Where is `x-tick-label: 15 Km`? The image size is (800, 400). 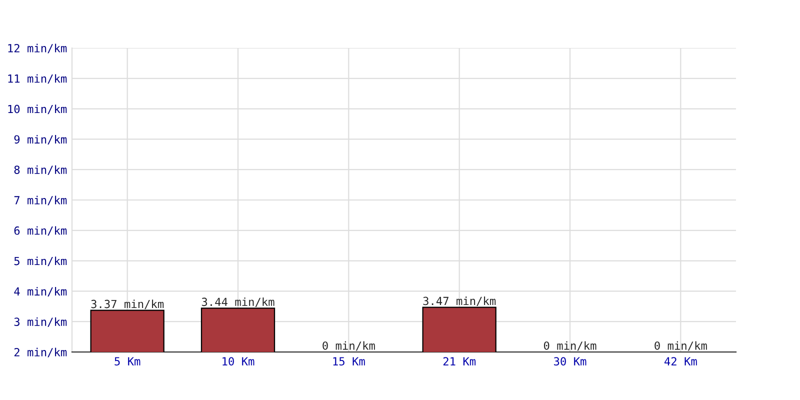 x-tick-label: 15 Km is located at coordinates (349, 361).